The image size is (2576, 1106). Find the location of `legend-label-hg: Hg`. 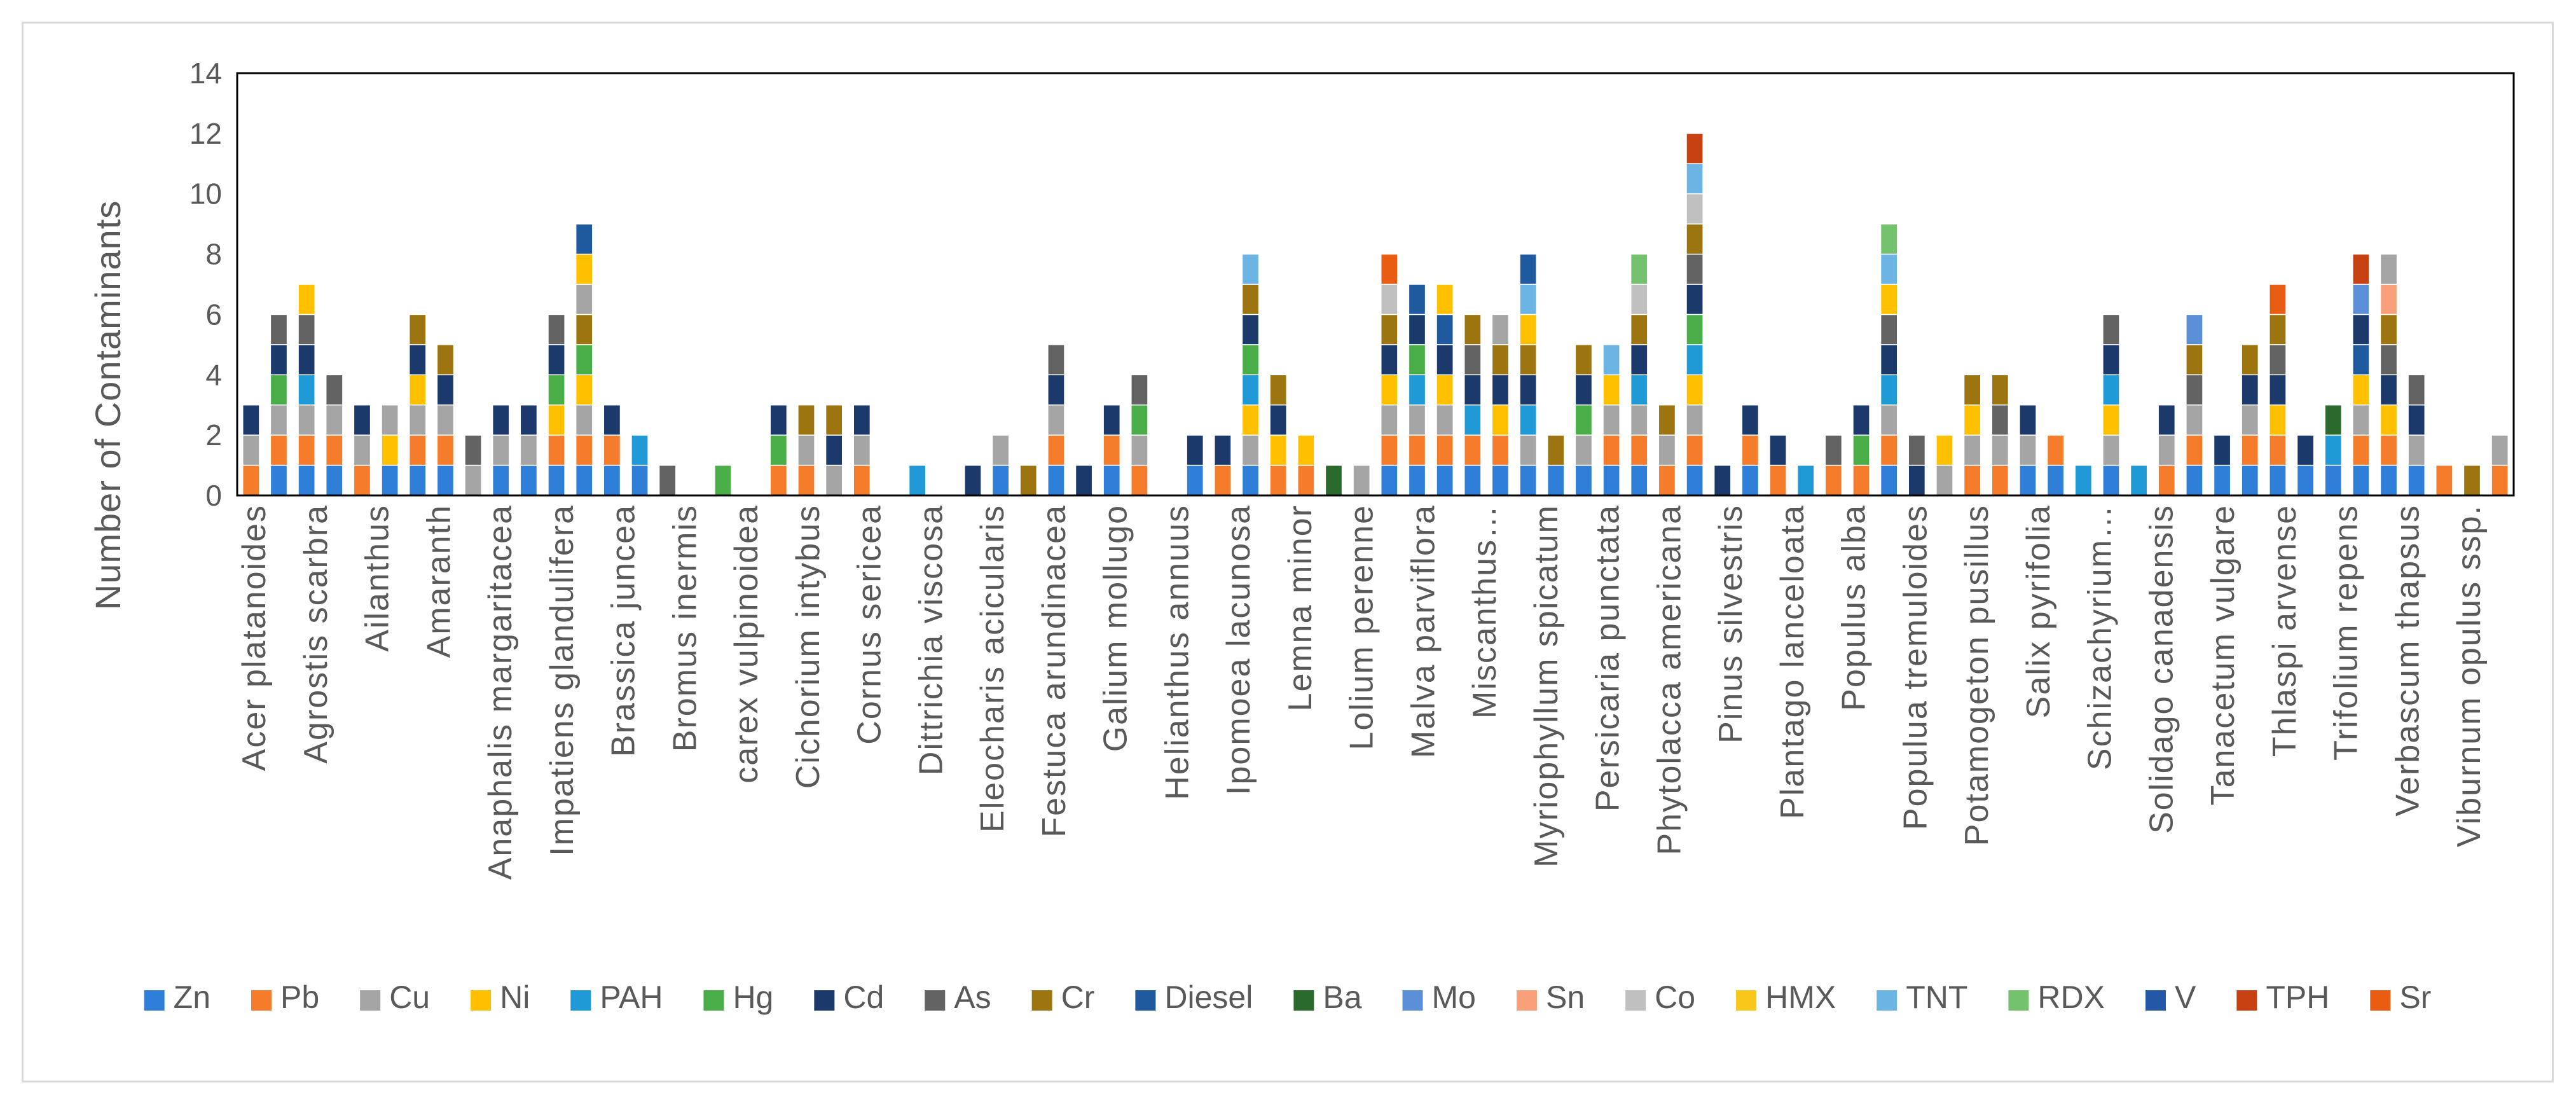

legend-label-hg: Hg is located at coordinates (753, 997).